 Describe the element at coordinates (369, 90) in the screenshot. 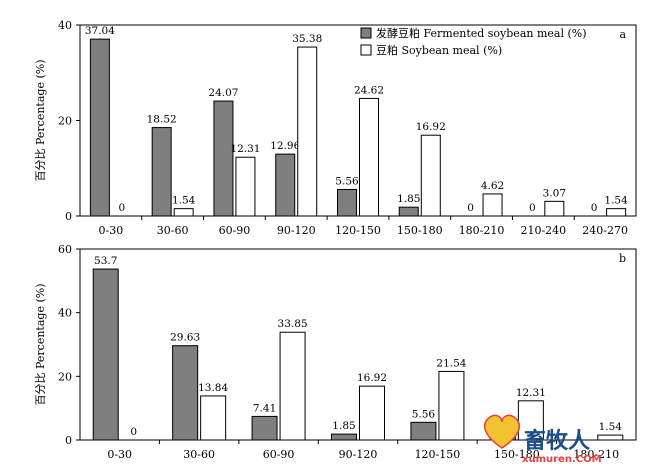

I see `data-label-soybean: 24.62` at that location.